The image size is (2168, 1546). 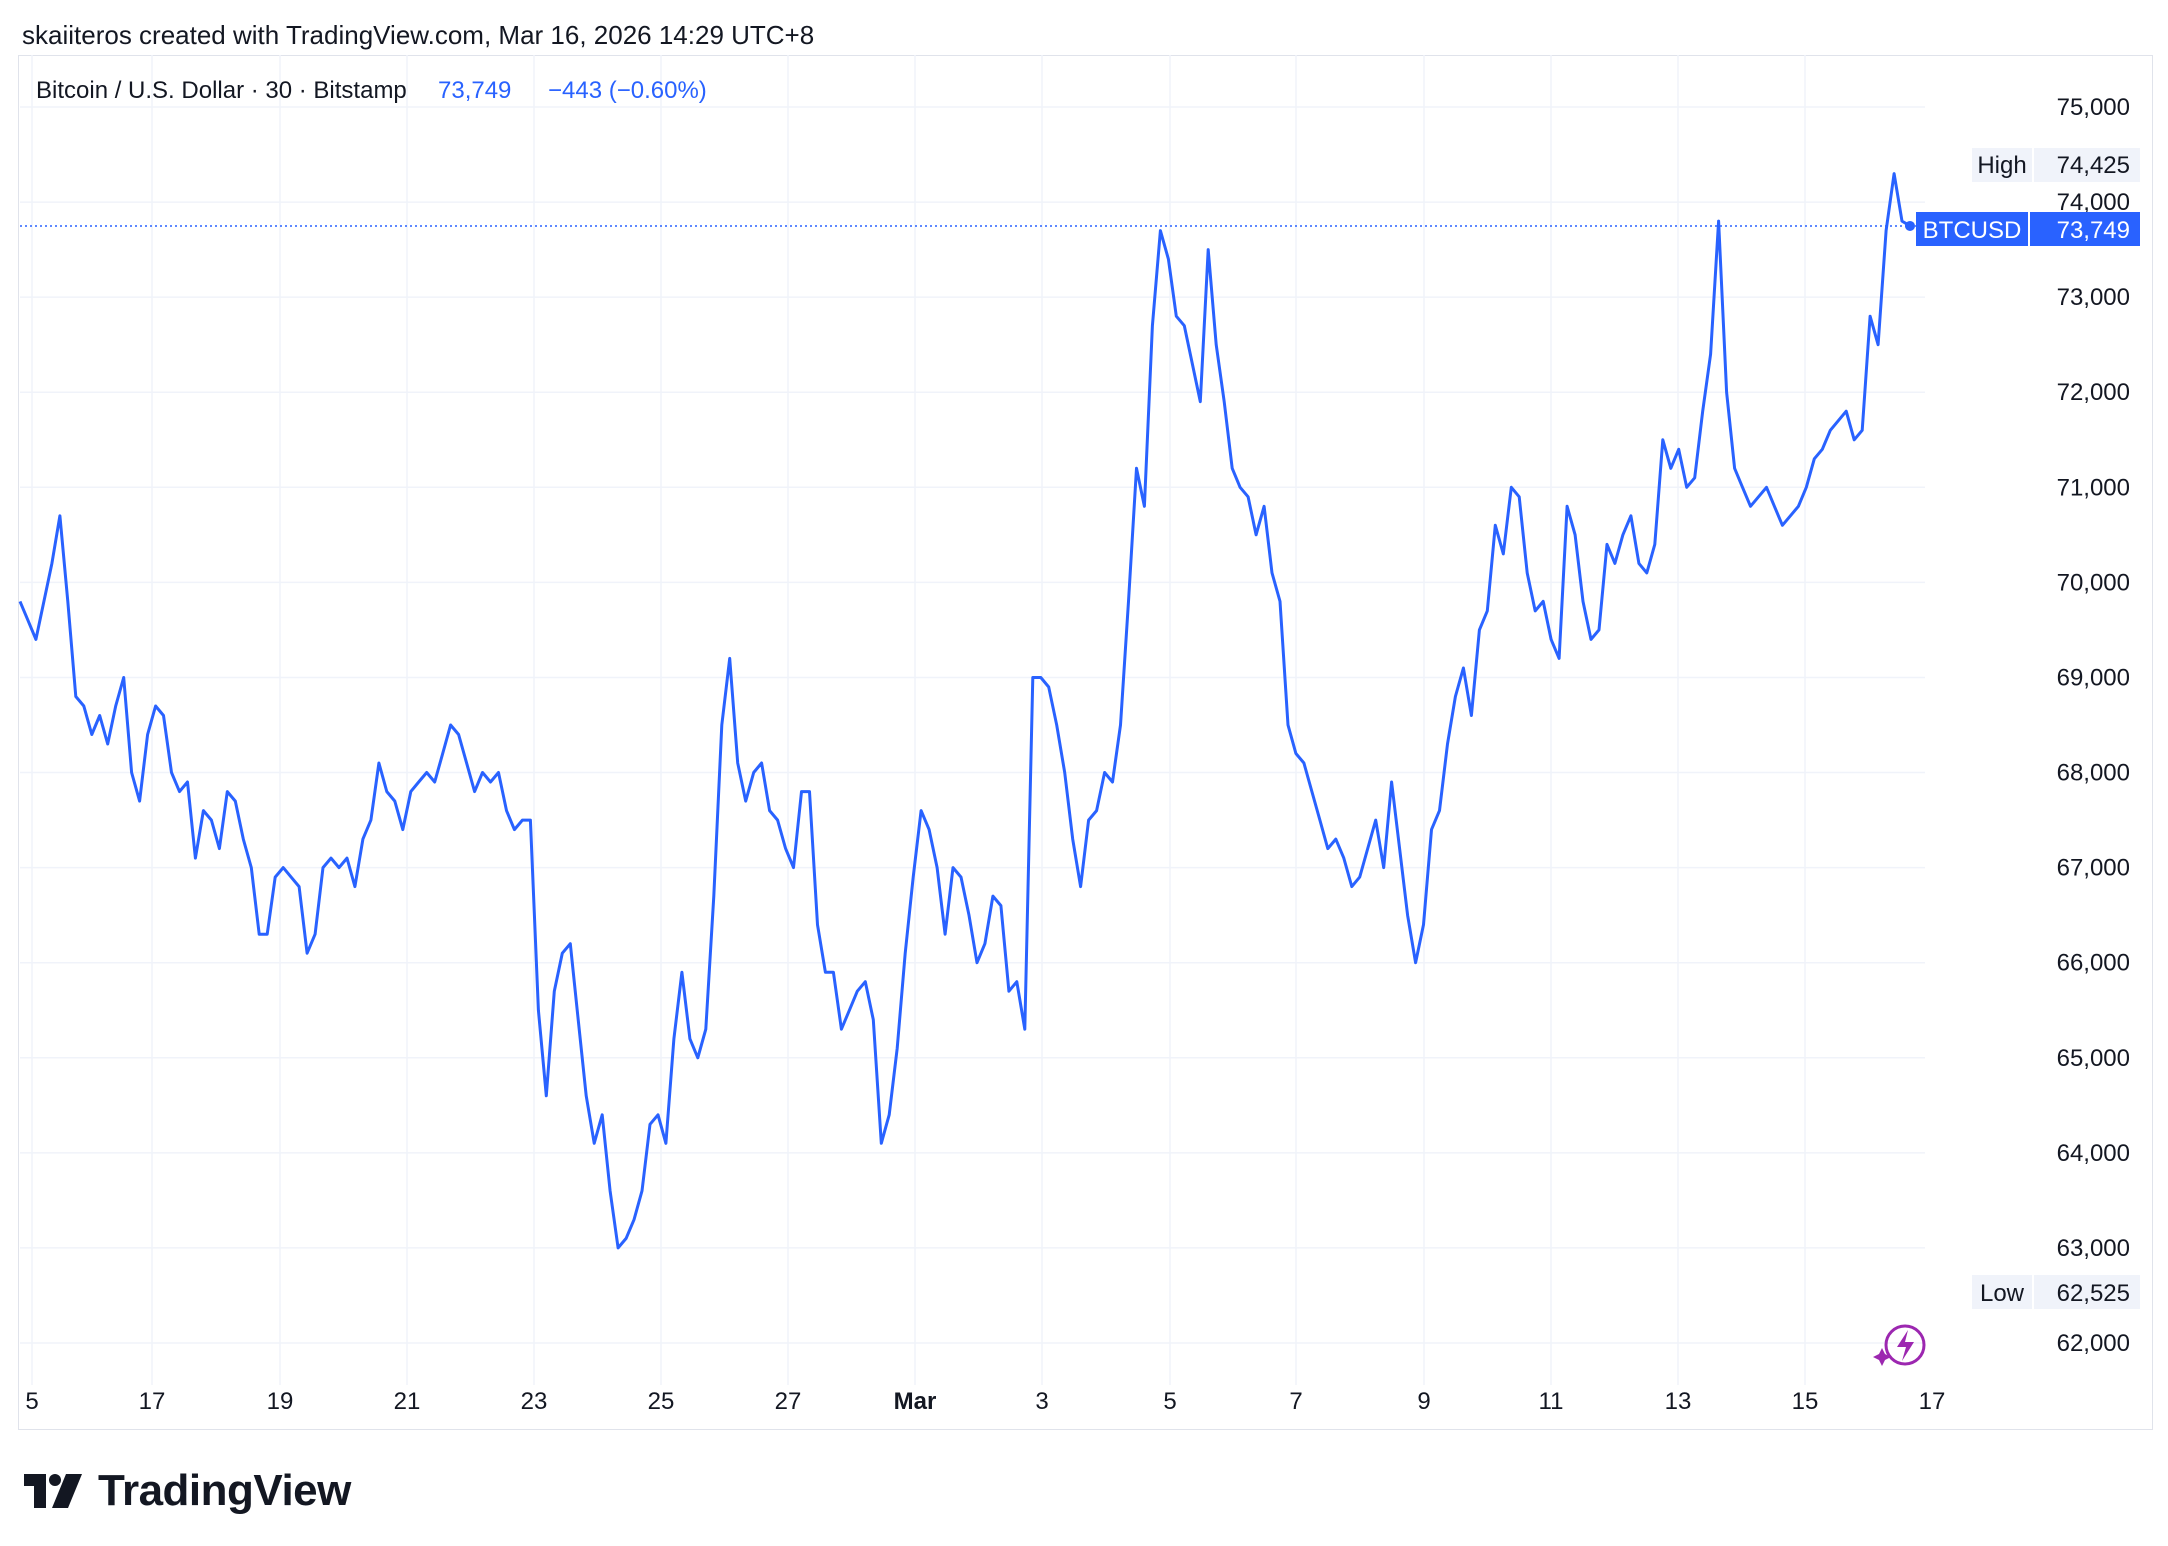 What do you see at coordinates (1910, 225) in the screenshot?
I see `last-price-marker` at bounding box center [1910, 225].